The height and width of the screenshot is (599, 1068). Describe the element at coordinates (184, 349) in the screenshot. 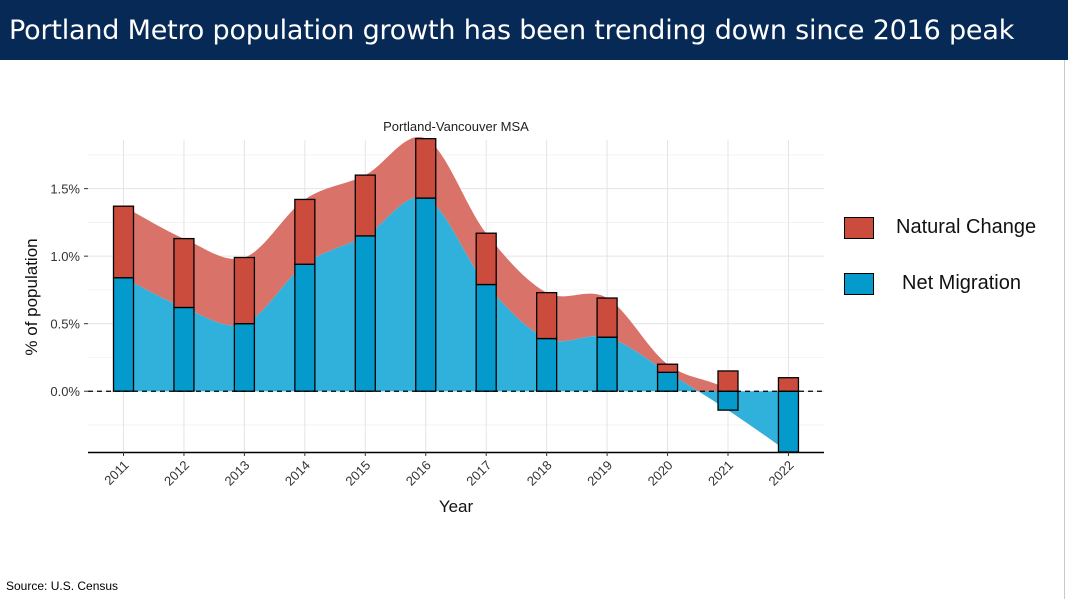

I see `net-migration-bar-2012` at that location.